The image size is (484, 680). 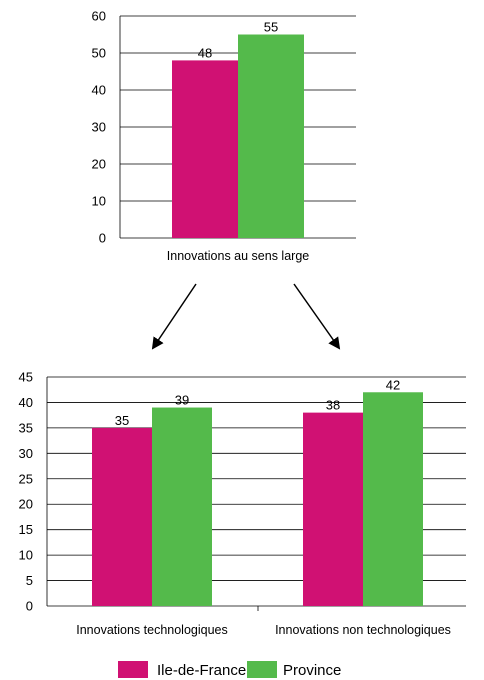 What do you see at coordinates (122, 420) in the screenshot?
I see `data-label: 35` at bounding box center [122, 420].